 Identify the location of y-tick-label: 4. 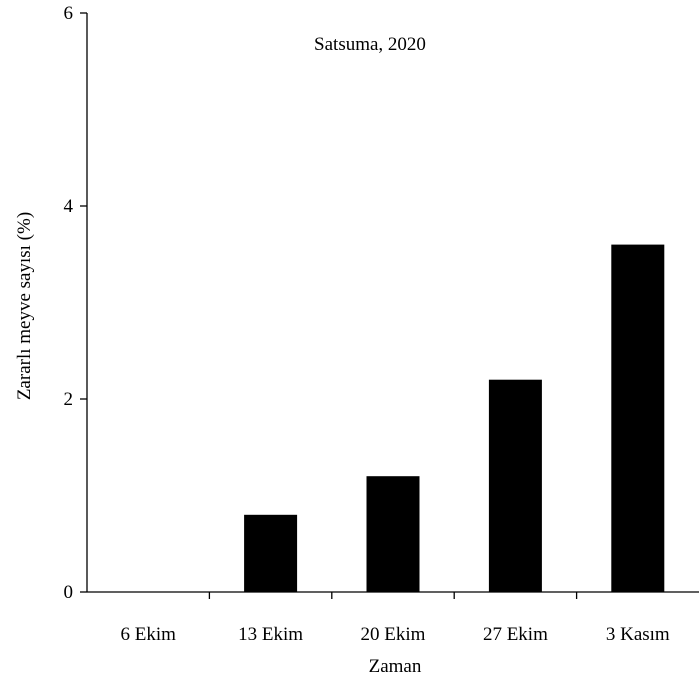
(69, 206).